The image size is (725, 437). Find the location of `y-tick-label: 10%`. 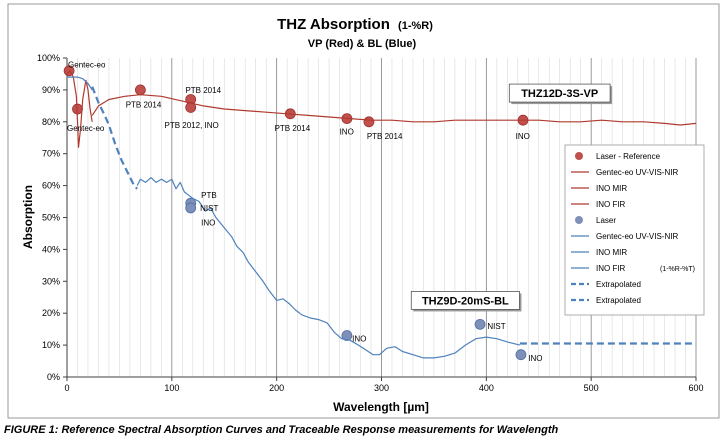

y-tick-label: 10% is located at coordinates (51, 345).